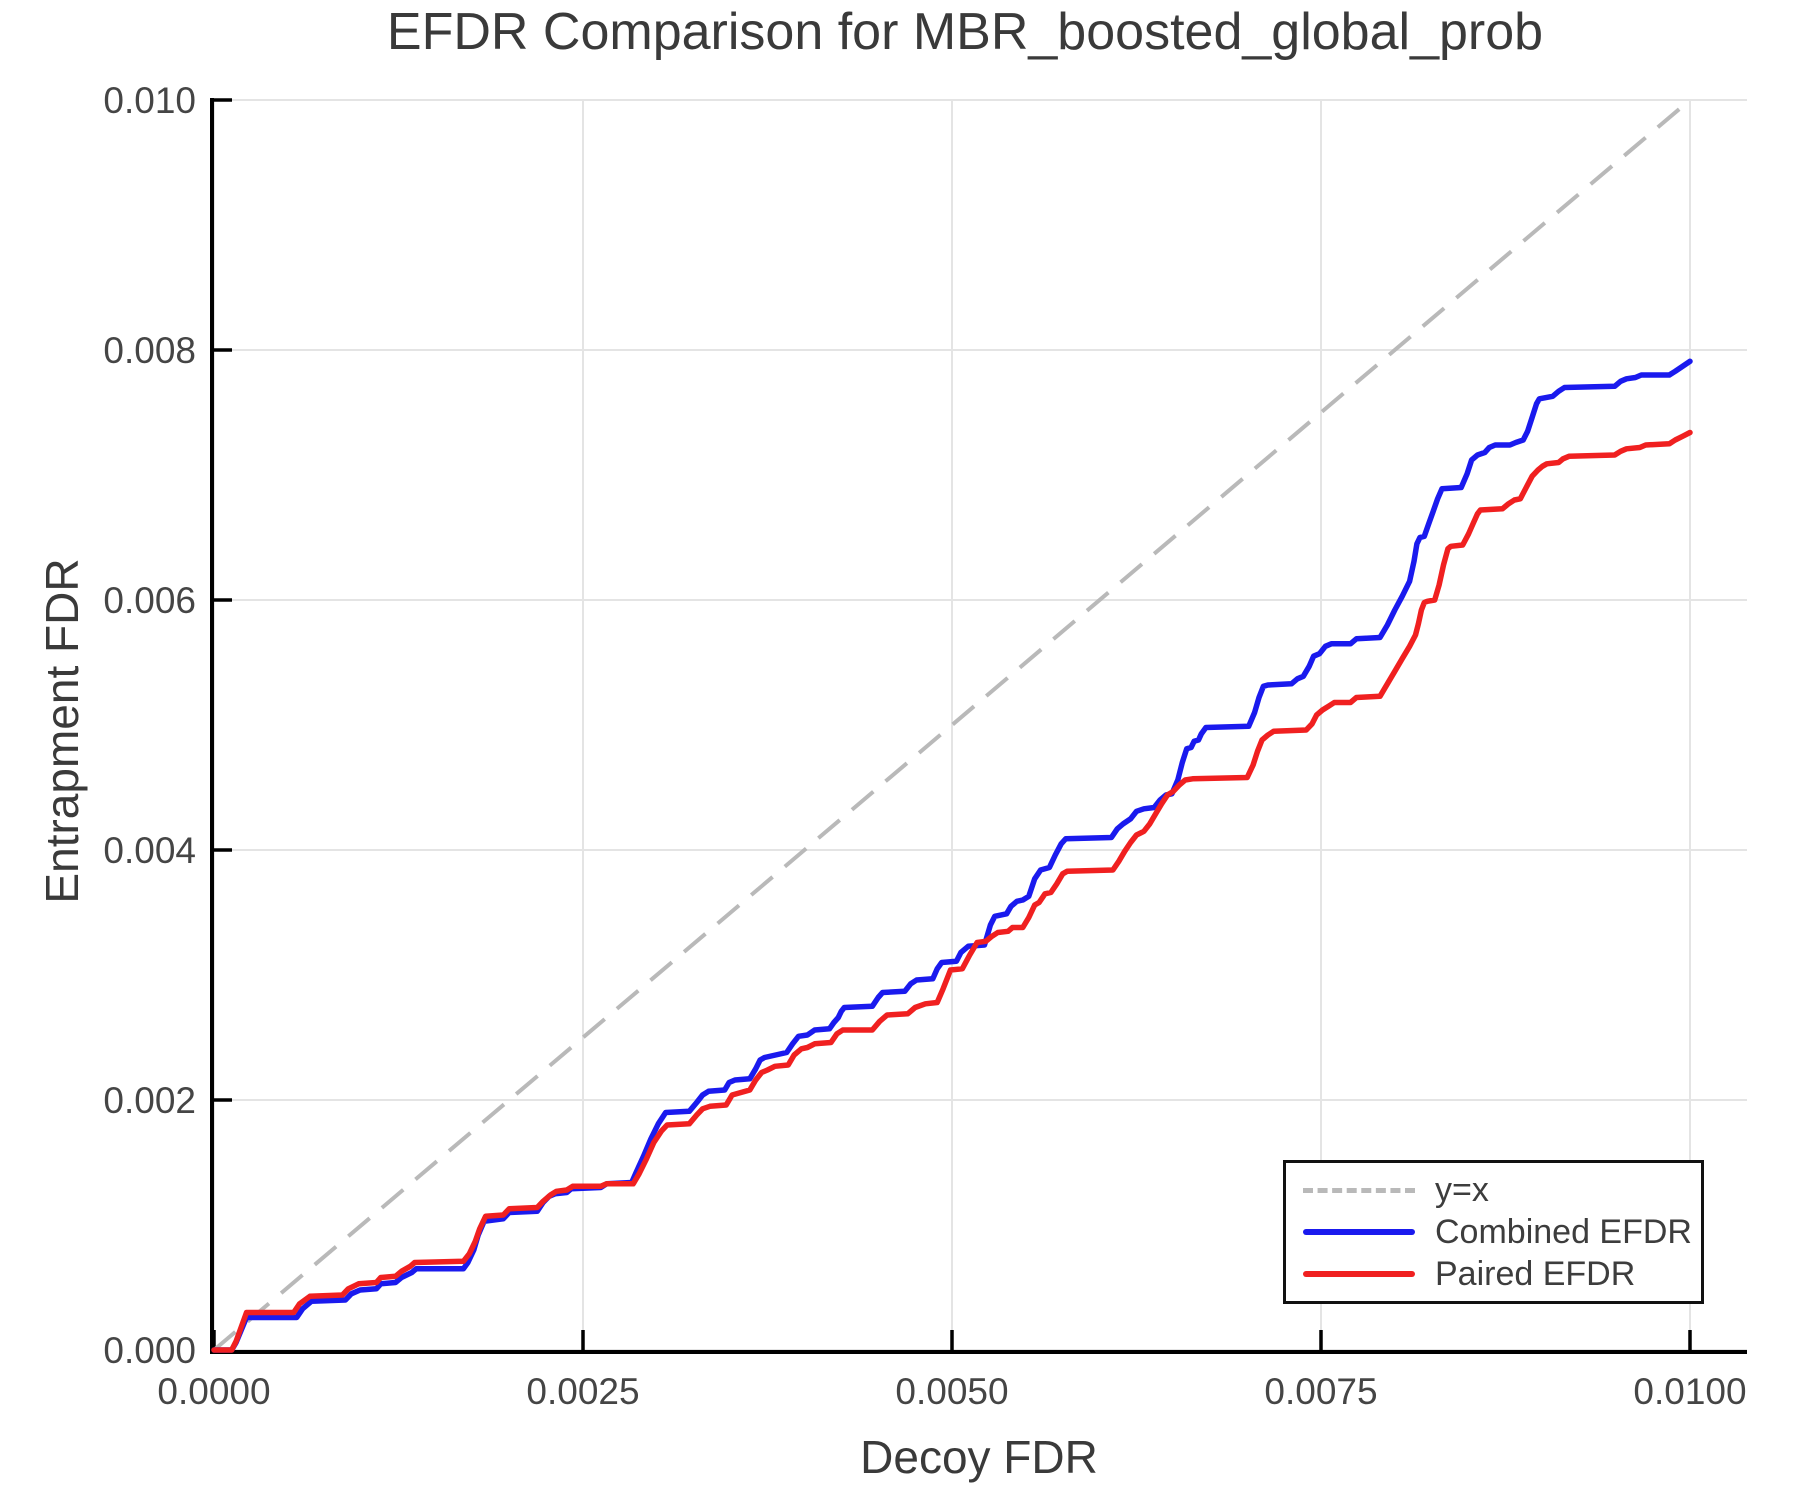 This screenshot has width=1800, height=1500. Describe the element at coordinates (62, 731) in the screenshot. I see `y-axis-label: Entrapment FDR` at that location.